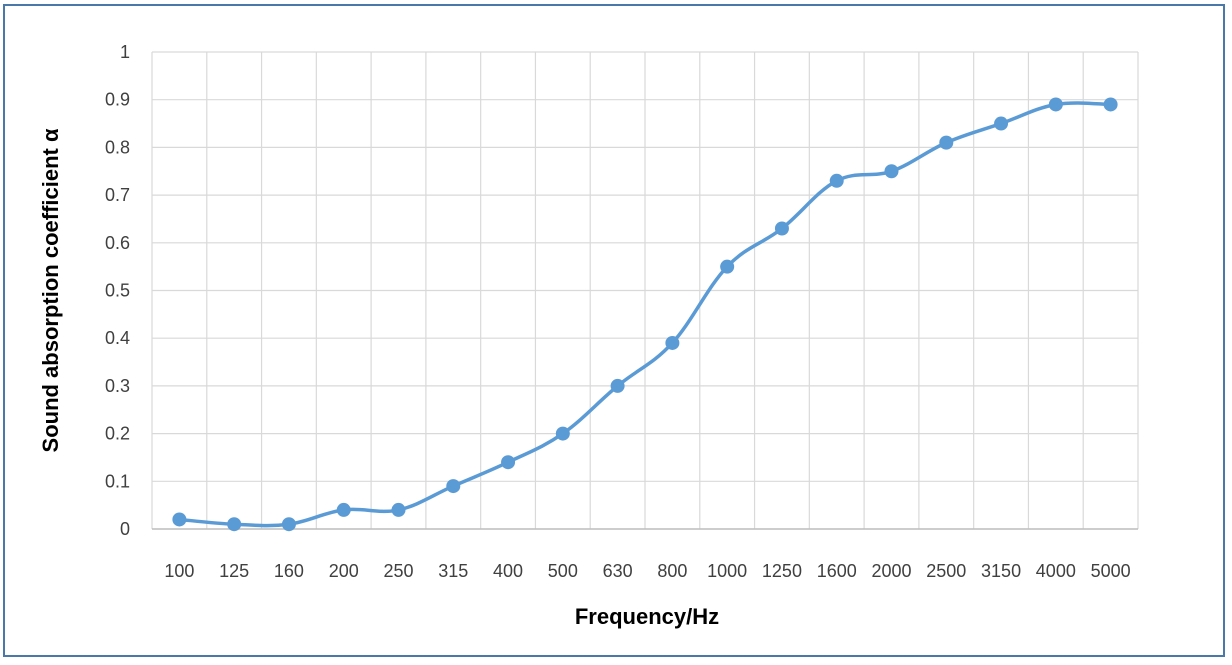 This screenshot has height=665, width=1232. Describe the element at coordinates (563, 571) in the screenshot. I see `x-tick-label: 500` at that location.